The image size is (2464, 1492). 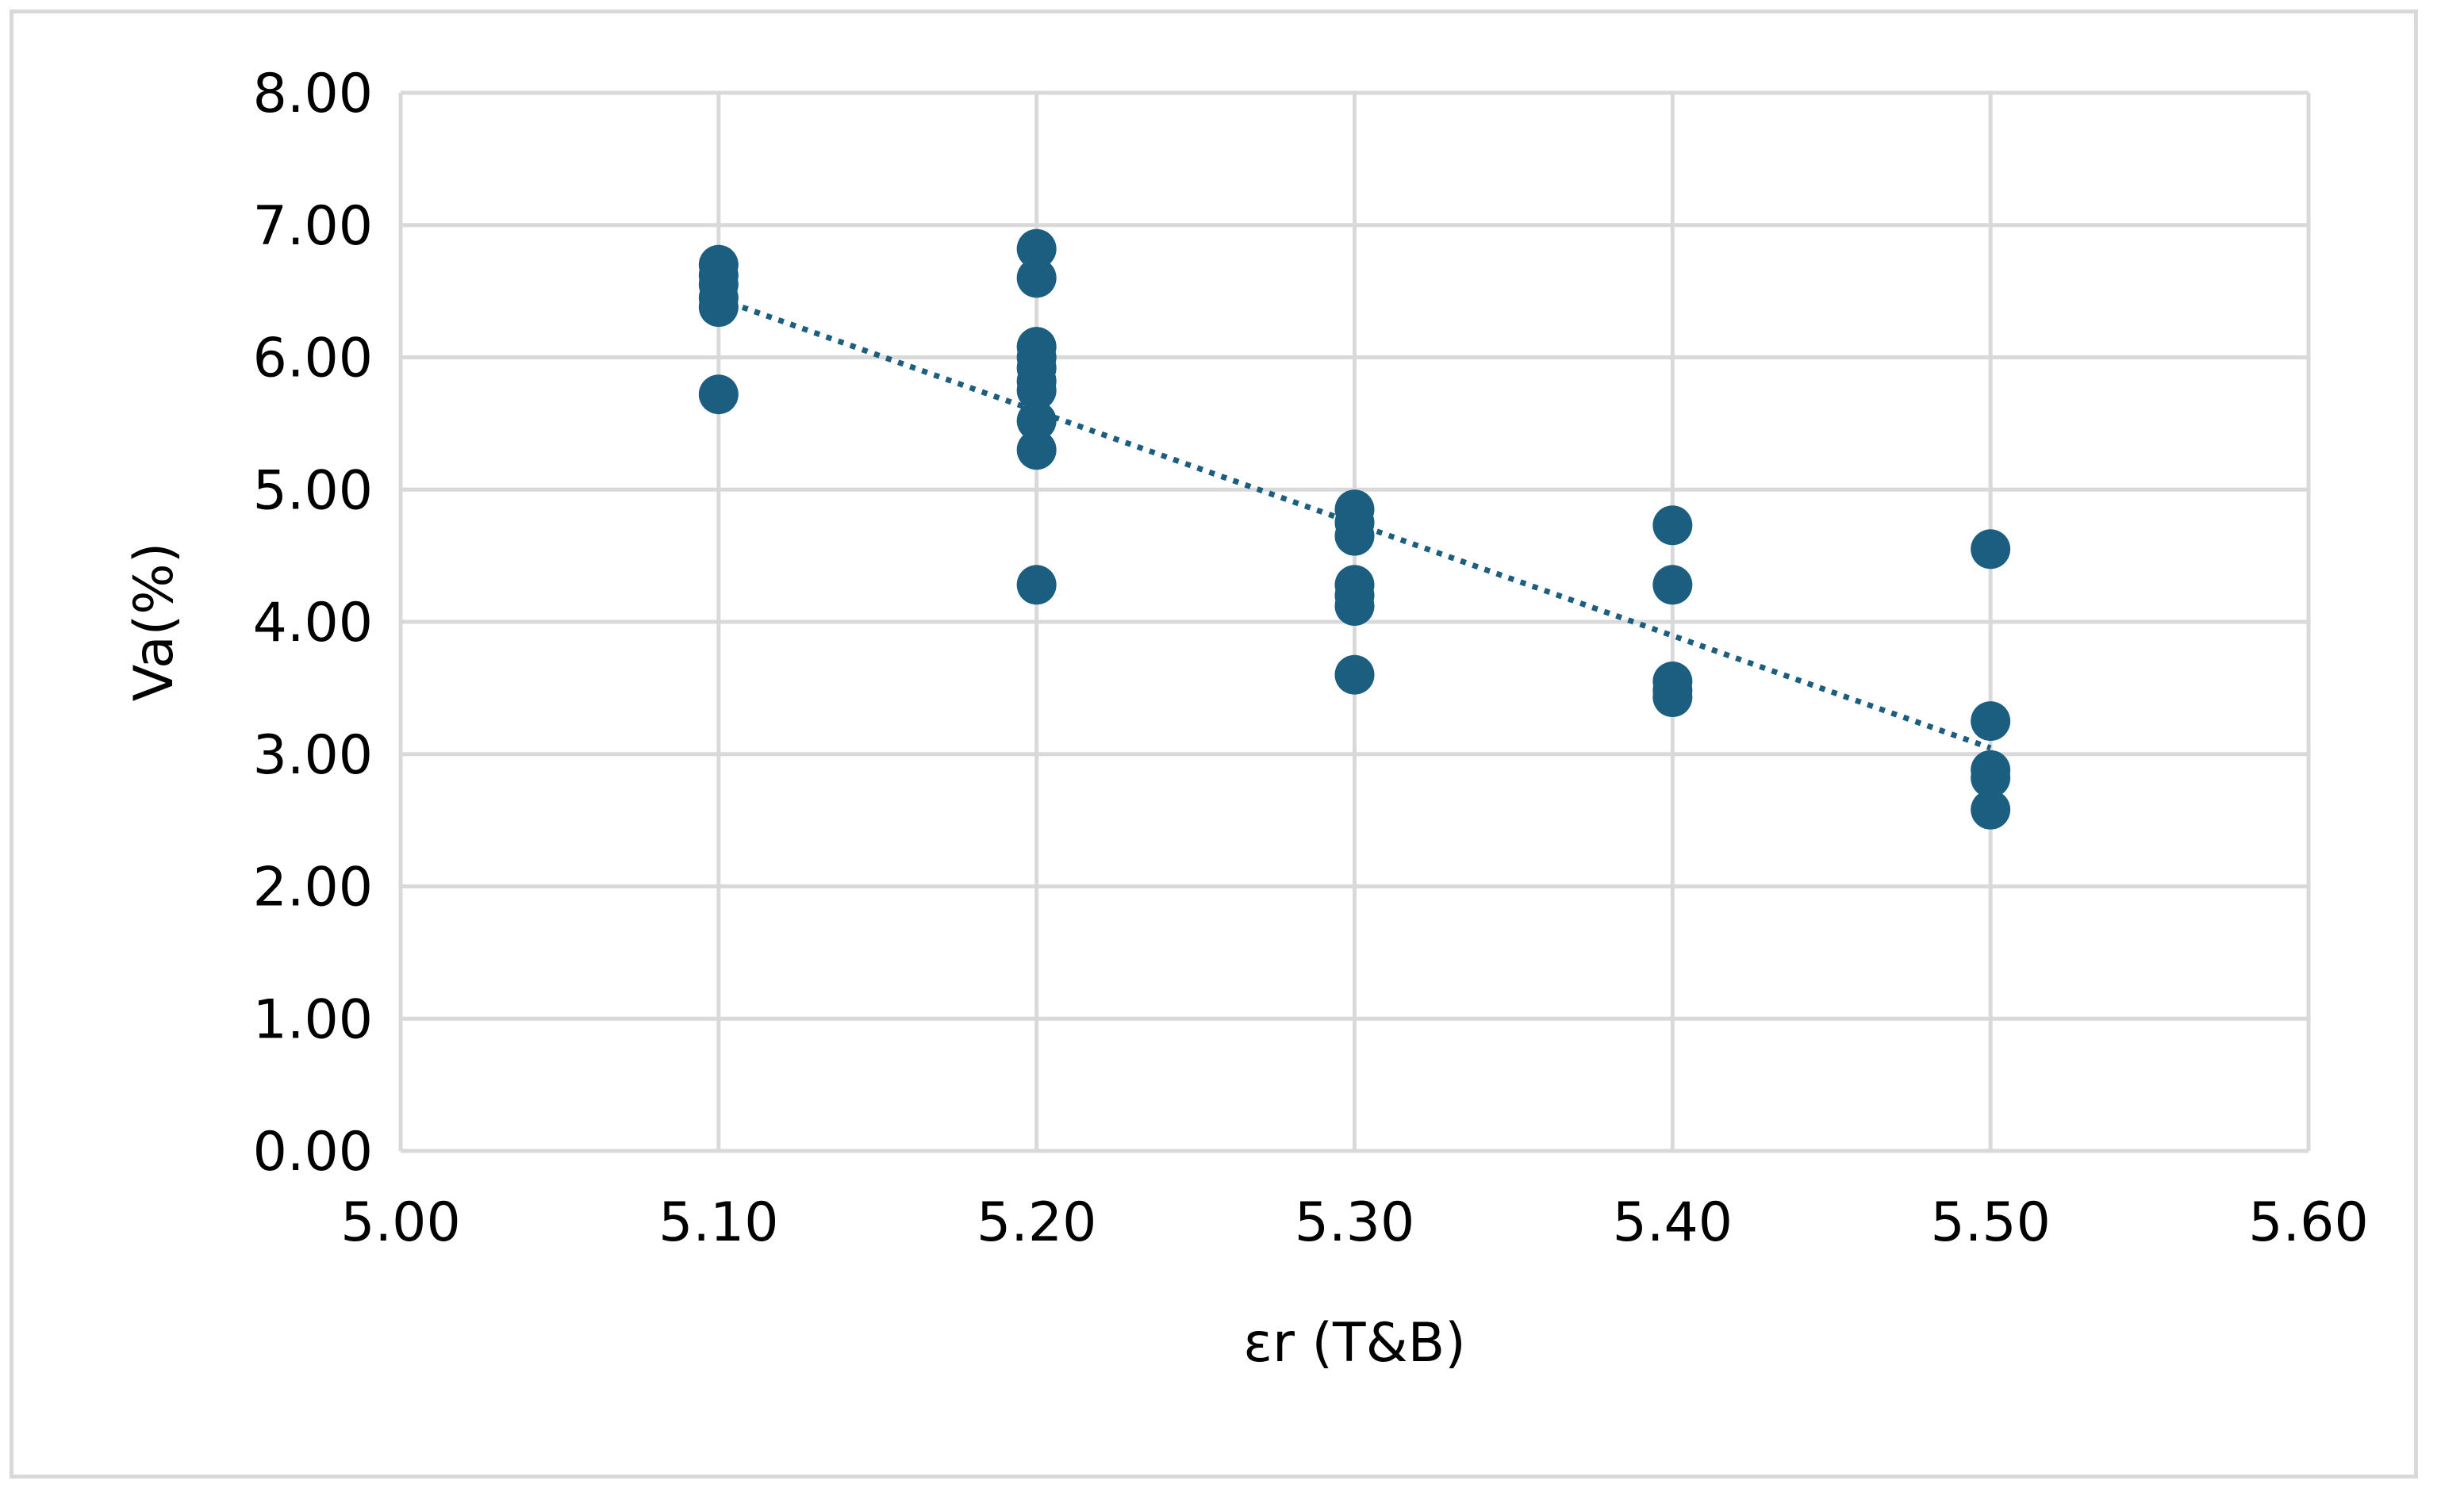 What do you see at coordinates (718, 1222) in the screenshot?
I see `x-tick-label: 5.10` at bounding box center [718, 1222].